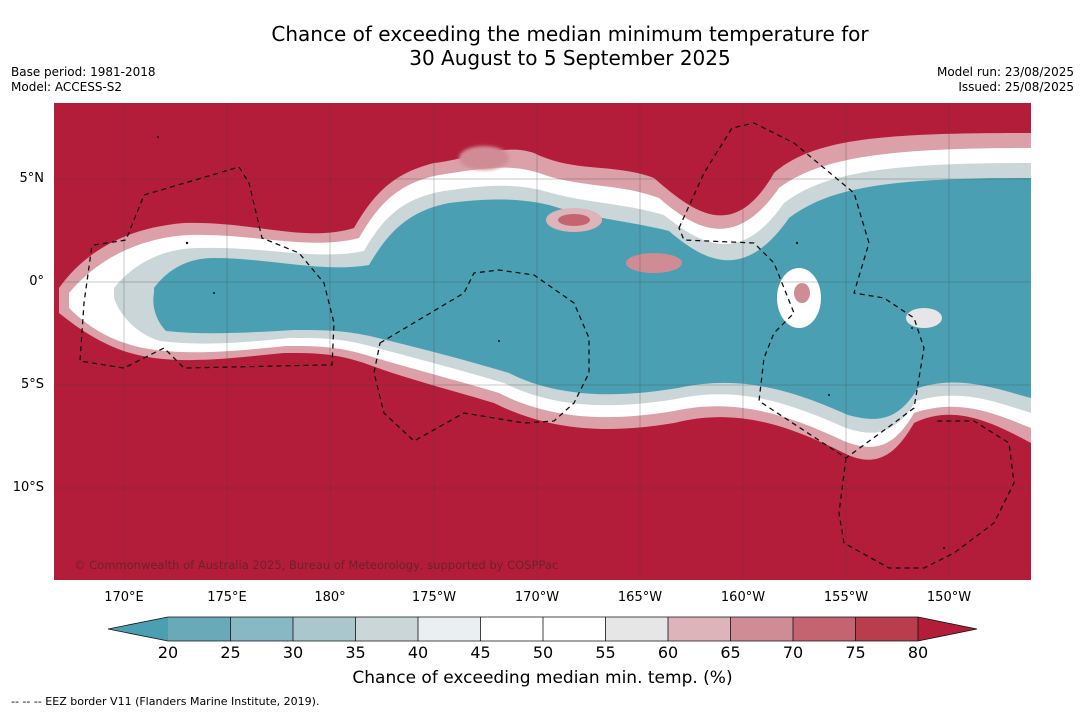 The image size is (1085, 713). Describe the element at coordinates (124, 597) in the screenshot. I see `lon-label-170e: 170°E` at that location.